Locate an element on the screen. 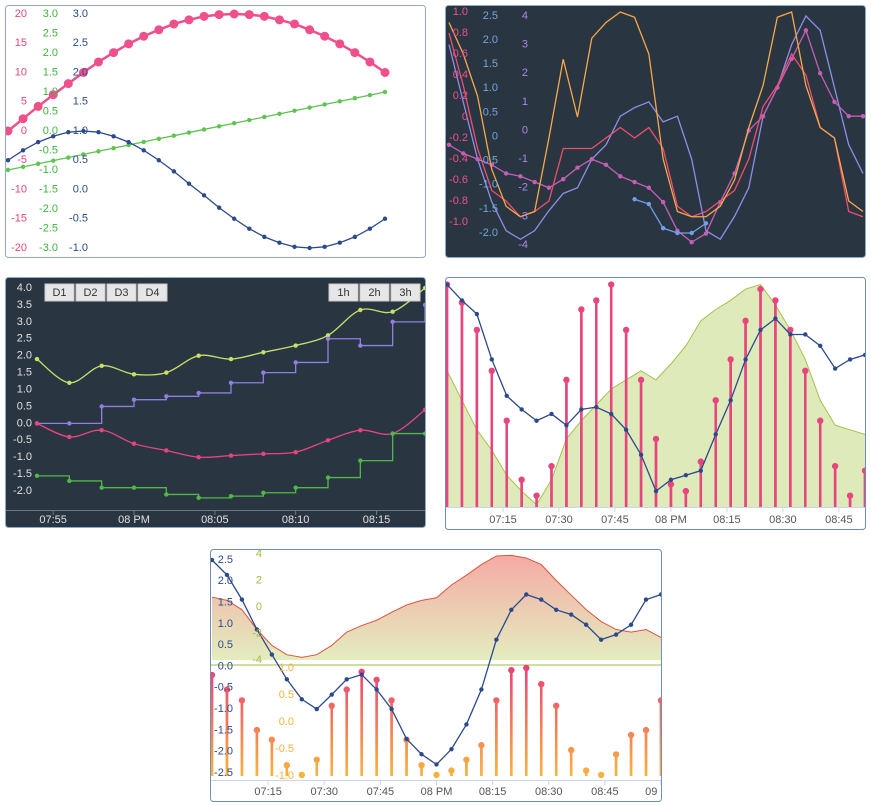 The width and height of the screenshot is (871, 806). button-label: D2 is located at coordinates (90, 293).